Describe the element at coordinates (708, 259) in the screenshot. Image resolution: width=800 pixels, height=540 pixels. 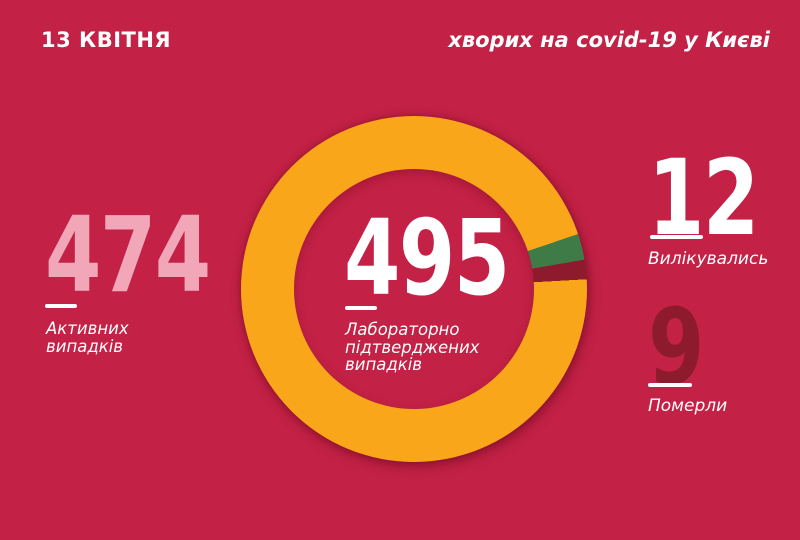
I see `recovered-label: Вилікувались` at that location.